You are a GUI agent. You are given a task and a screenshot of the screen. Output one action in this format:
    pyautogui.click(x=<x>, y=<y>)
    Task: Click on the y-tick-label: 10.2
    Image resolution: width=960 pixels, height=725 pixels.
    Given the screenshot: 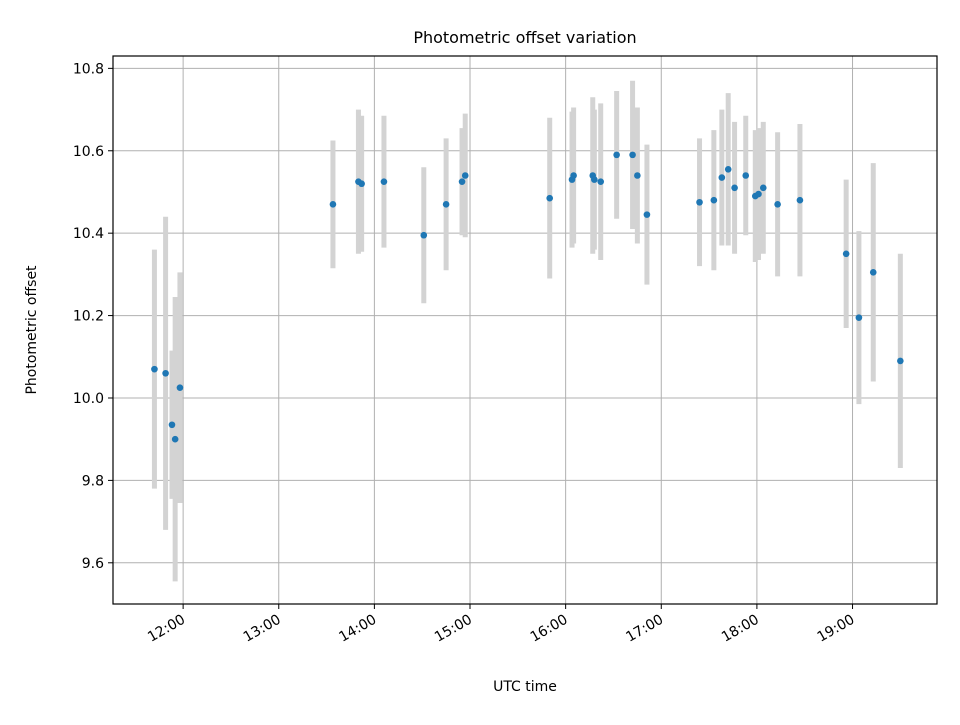 What is the action you would take?
    pyautogui.click(x=88, y=317)
    